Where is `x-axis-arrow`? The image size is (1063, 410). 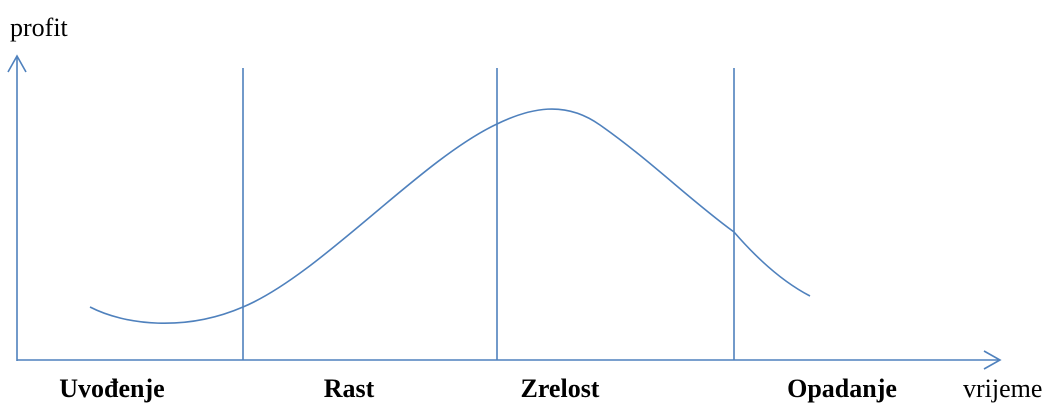 x-axis-arrow is located at coordinates (992, 360).